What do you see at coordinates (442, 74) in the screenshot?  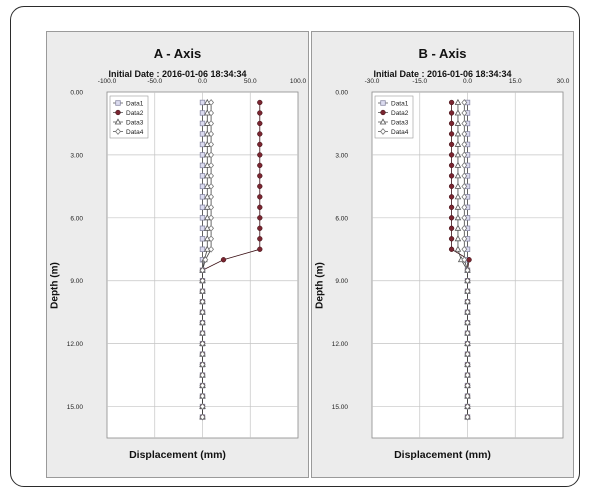 I see `b-axis-initial-date: Initial Date : 2016-01-06 18:34:34` at bounding box center [442, 74].